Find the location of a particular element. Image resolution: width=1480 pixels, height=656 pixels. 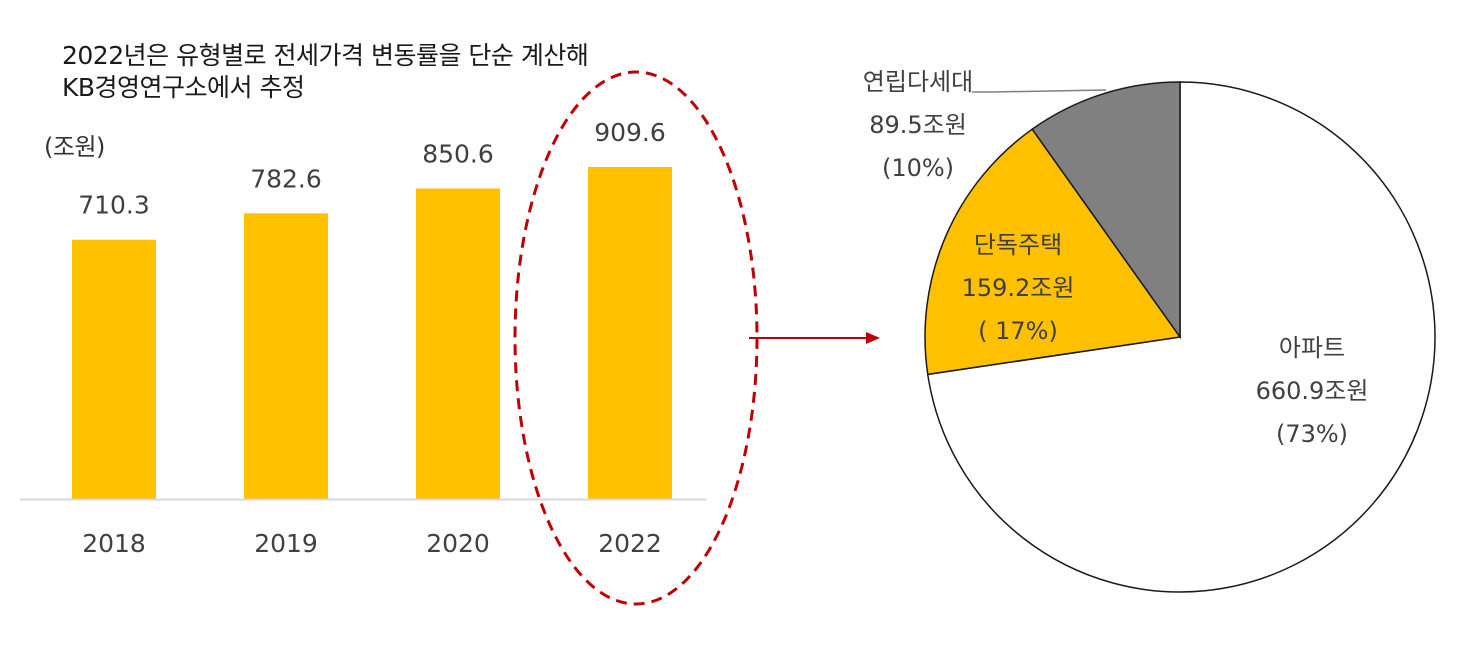

chart-note-line-1: 2022년은 유형별로 전세가격 변동률을 단순 계산해 is located at coordinates (325, 55).